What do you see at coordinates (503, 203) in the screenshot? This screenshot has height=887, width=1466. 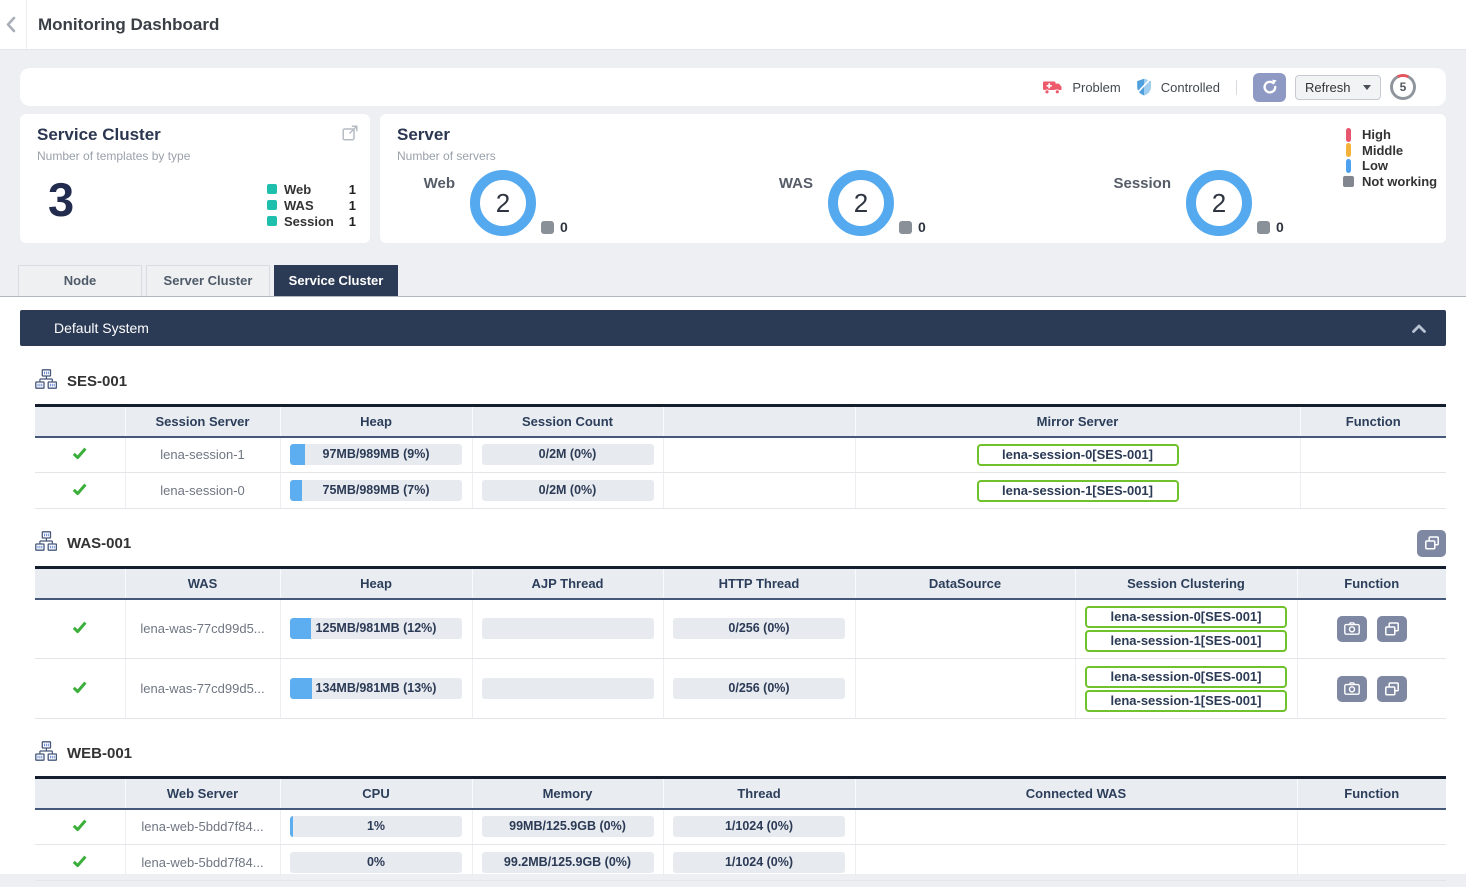 I see `web-count-donut: 2` at bounding box center [503, 203].